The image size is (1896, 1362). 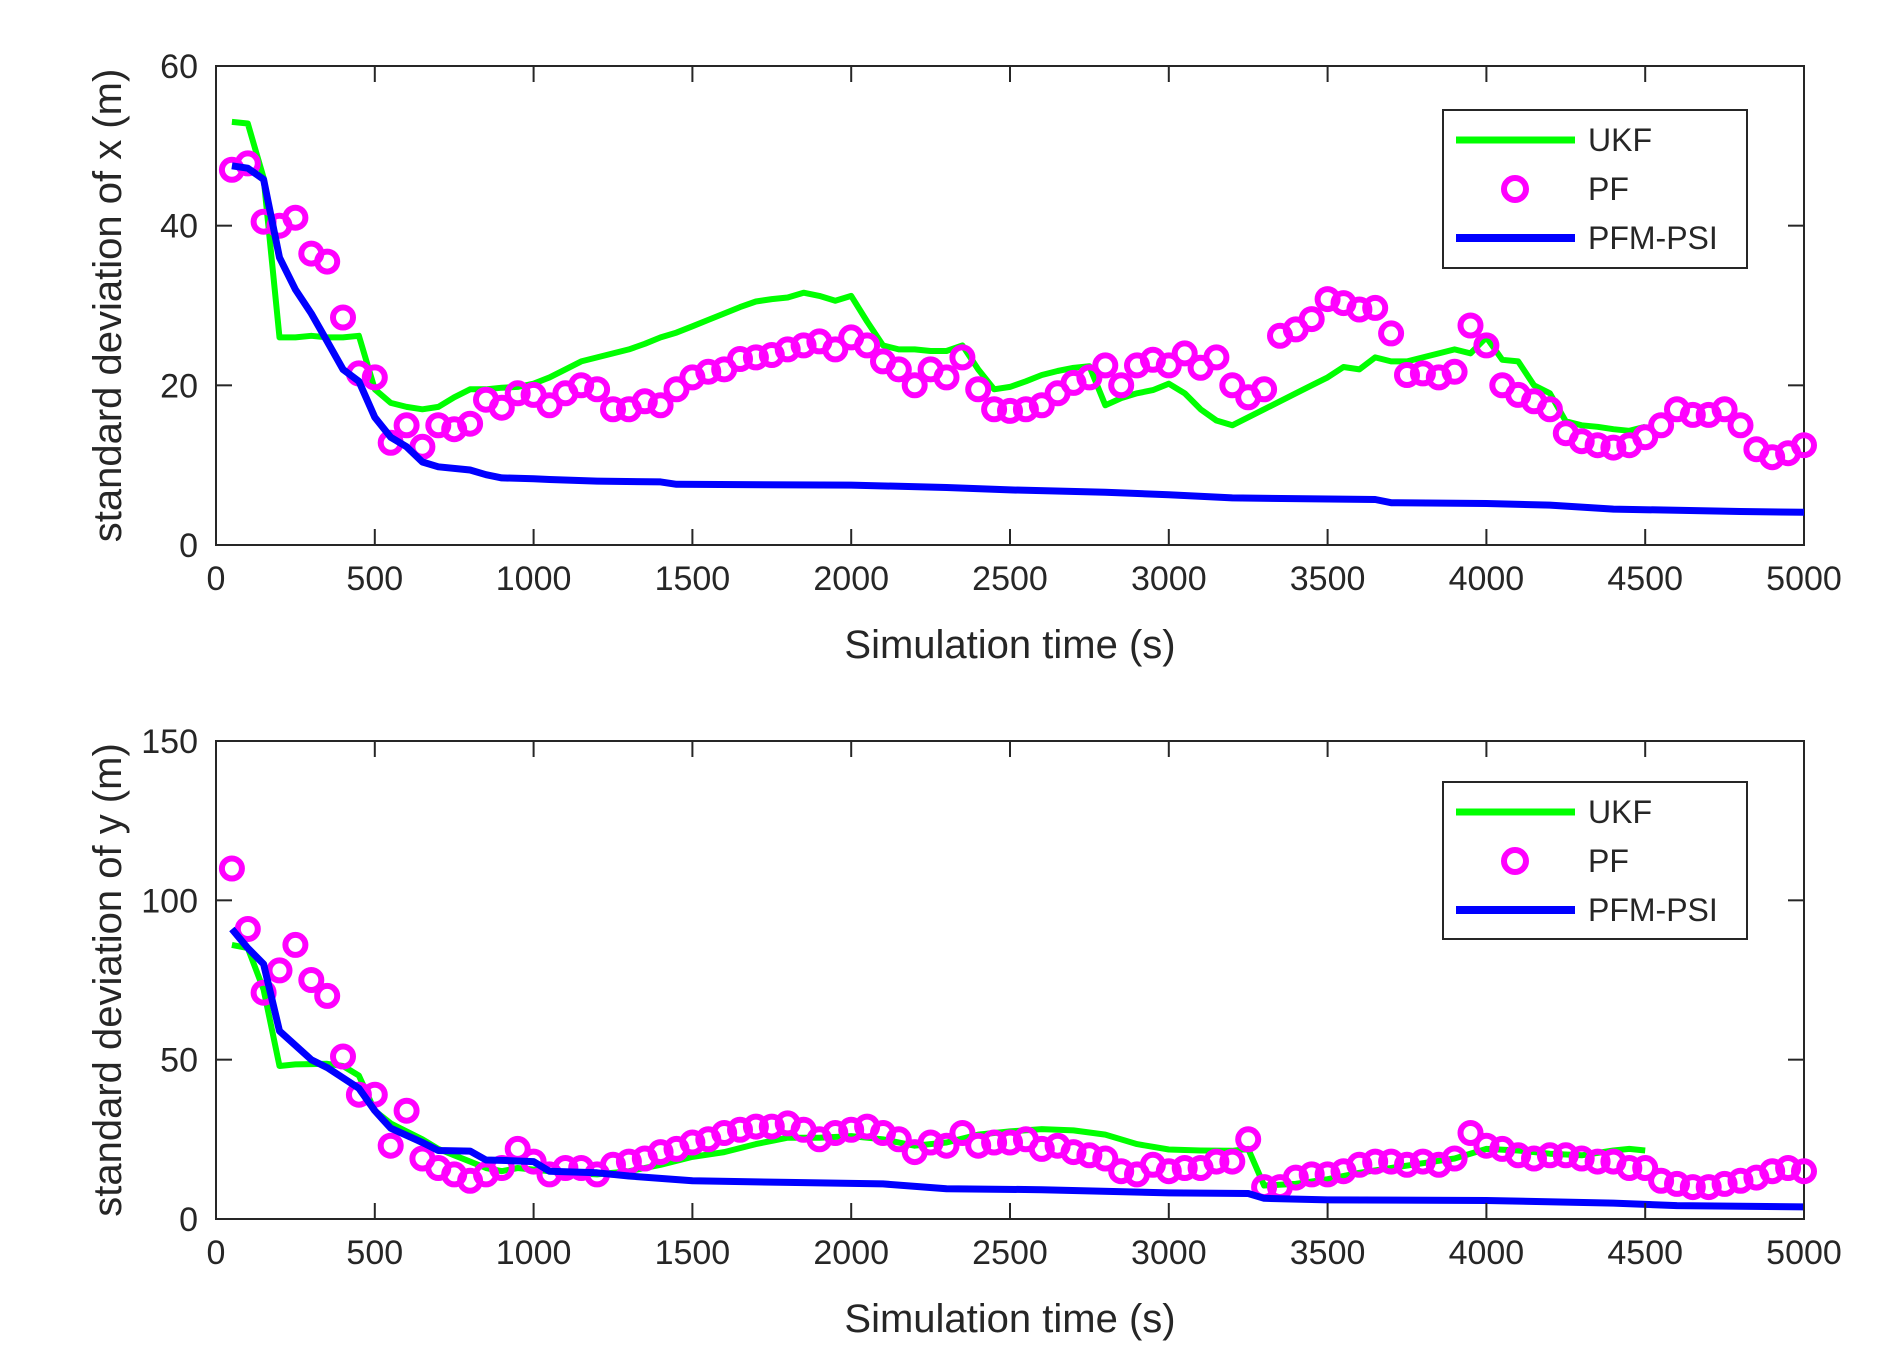 I want to click on y-tick-label: 0, so click(x=188, y=1220).